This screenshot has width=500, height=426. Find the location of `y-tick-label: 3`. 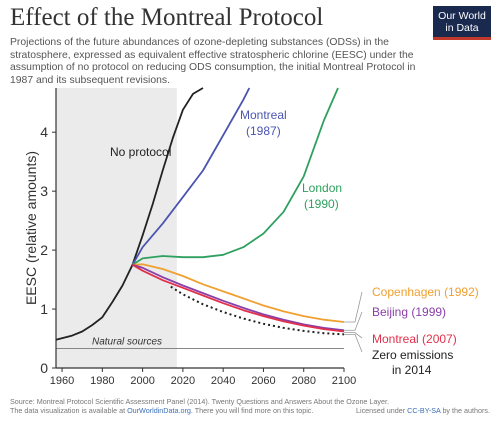

y-tick-label: 3 is located at coordinates (44, 191).